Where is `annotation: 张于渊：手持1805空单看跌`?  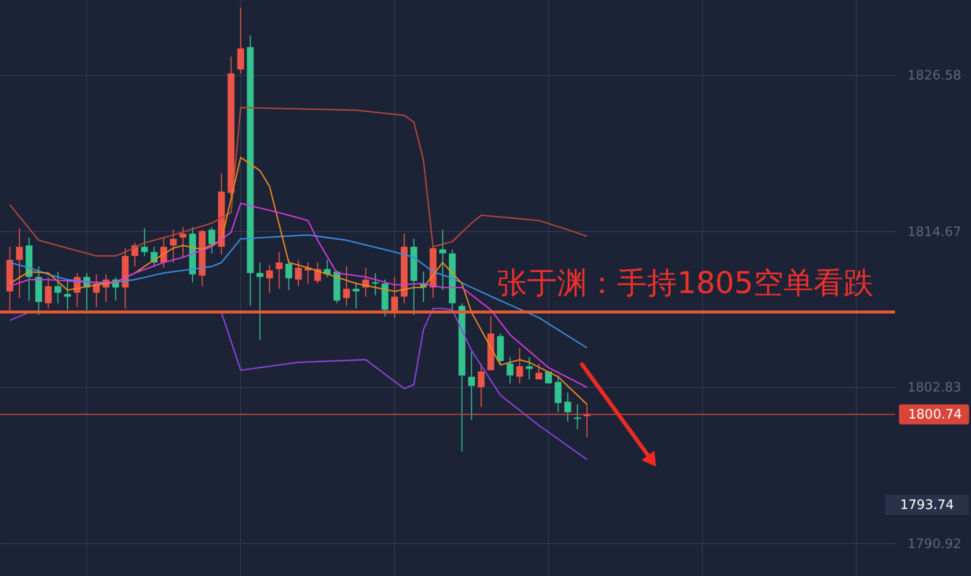 annotation: 张于渊：手持1805空单看跌 is located at coordinates (685, 283).